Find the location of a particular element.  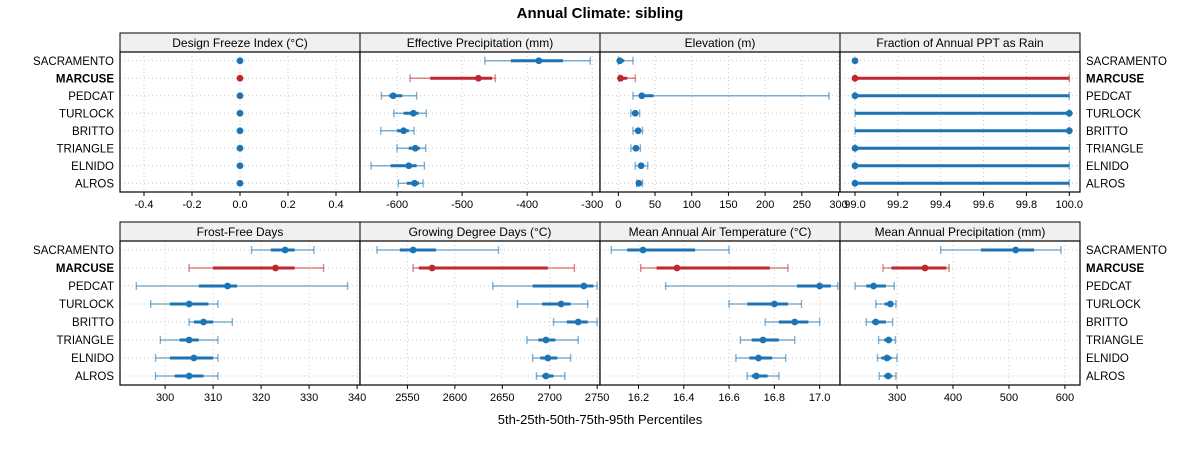

x-tick-label: 300 is located at coordinates (165, 398).